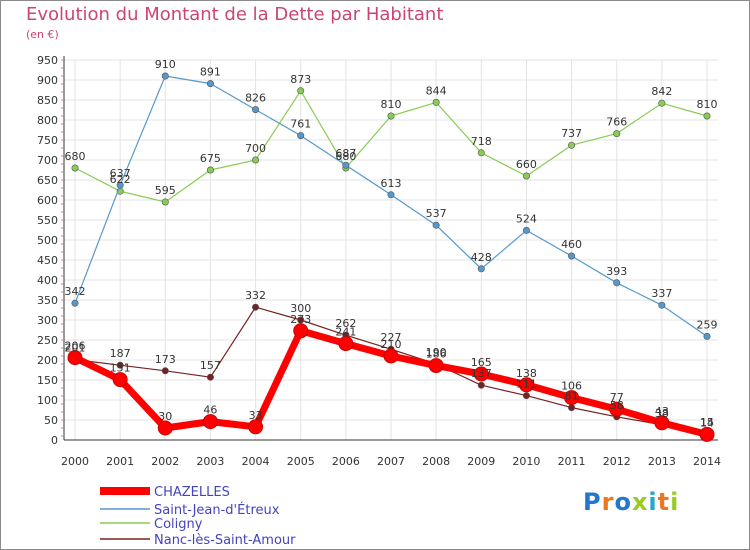 The width and height of the screenshot is (750, 550). I want to click on data-label: 761, so click(300, 124).